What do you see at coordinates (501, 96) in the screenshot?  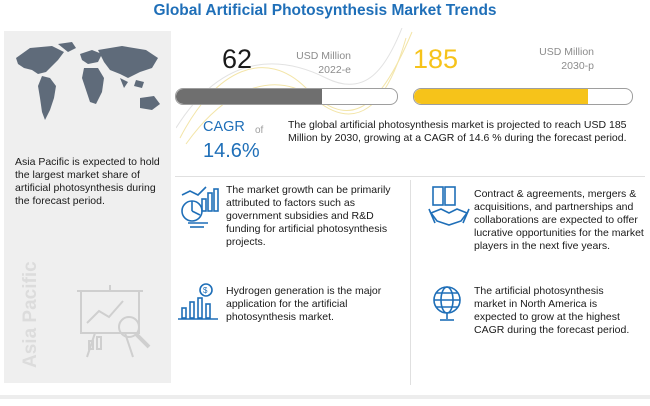 I see `metric-2030-bar-fill` at bounding box center [501, 96].